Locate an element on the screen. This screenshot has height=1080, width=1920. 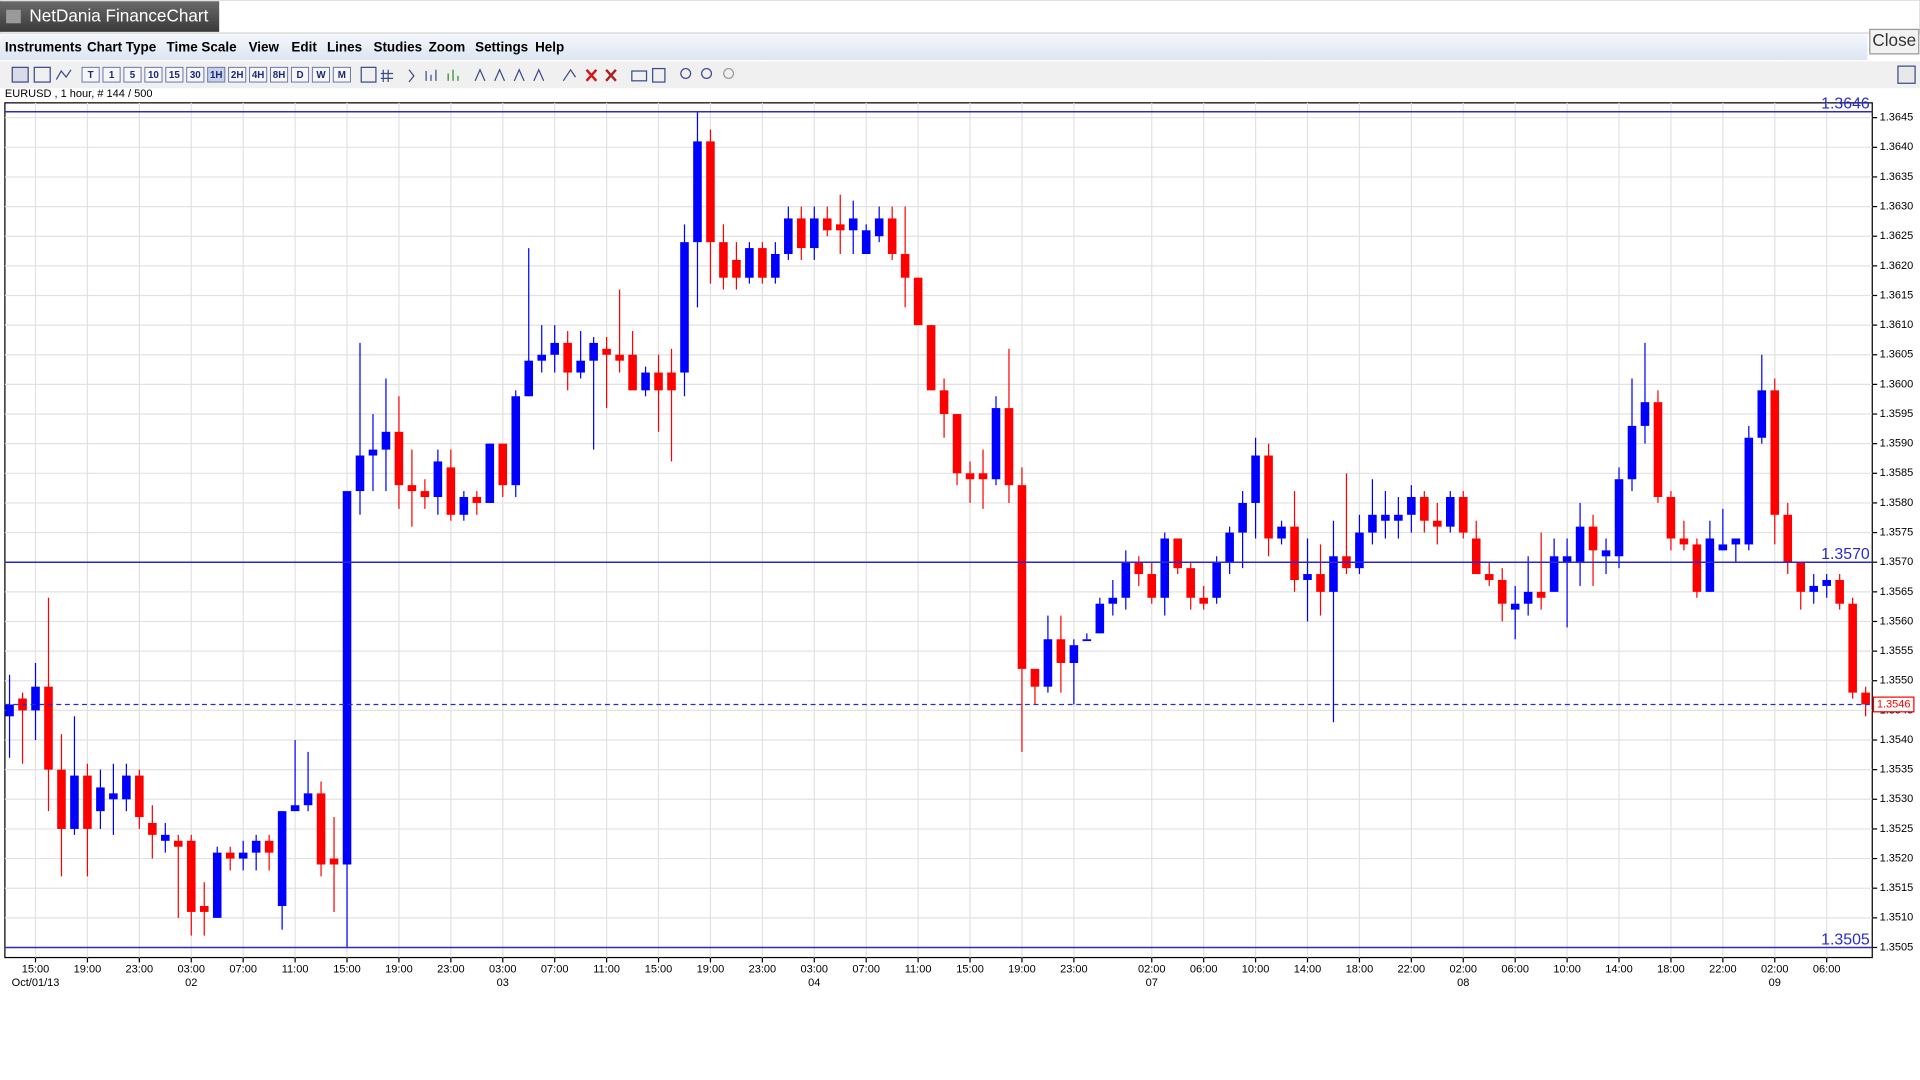
x-tick-label: 19:00 is located at coordinates (88, 970).